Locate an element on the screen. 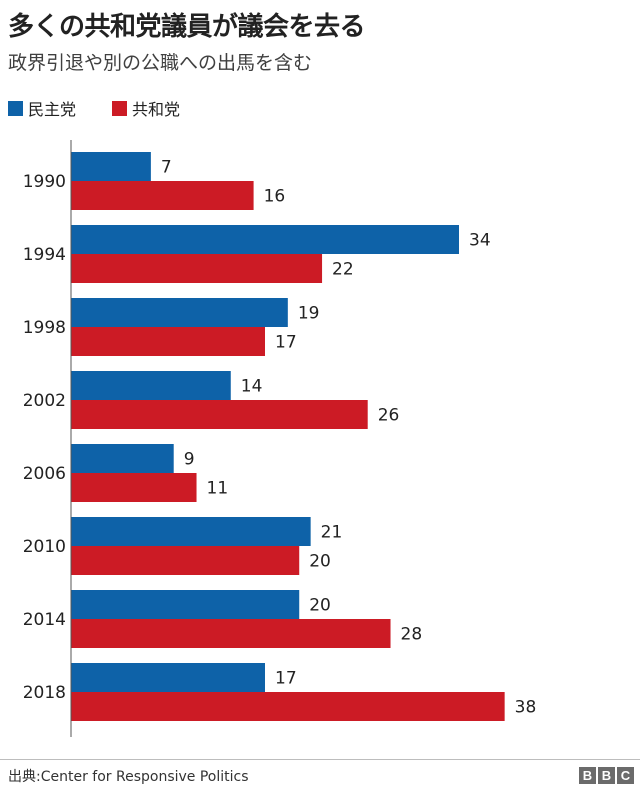 This screenshot has height=788, width=640. chart-subtitle: 政界引退や別の公職への出馬を含む is located at coordinates (160, 63).